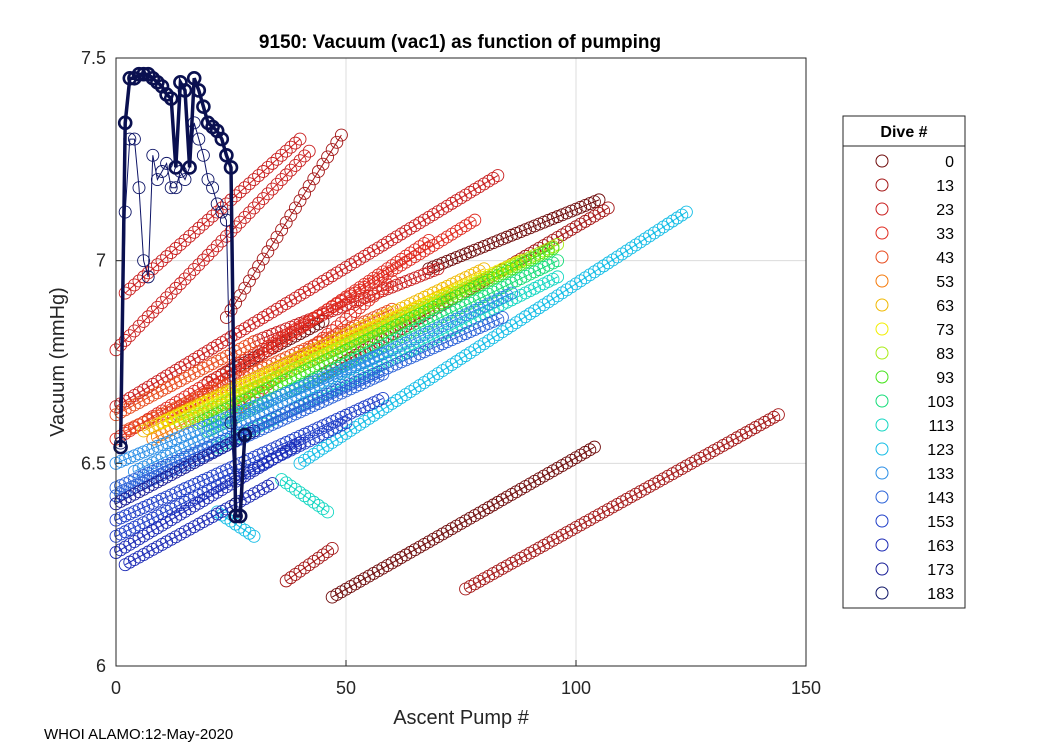 The image size is (1050, 750). Describe the element at coordinates (945, 210) in the screenshot. I see `legend-label: 23` at that location.